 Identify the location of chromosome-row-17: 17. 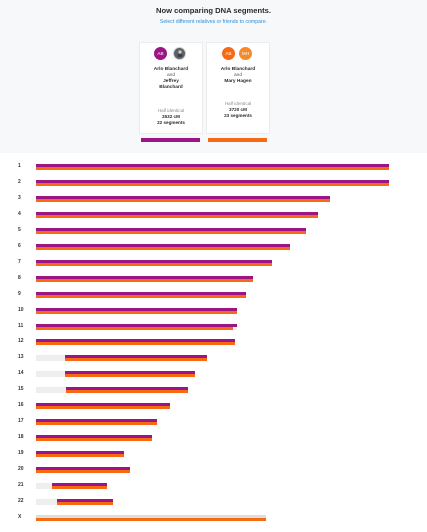
(213, 422).